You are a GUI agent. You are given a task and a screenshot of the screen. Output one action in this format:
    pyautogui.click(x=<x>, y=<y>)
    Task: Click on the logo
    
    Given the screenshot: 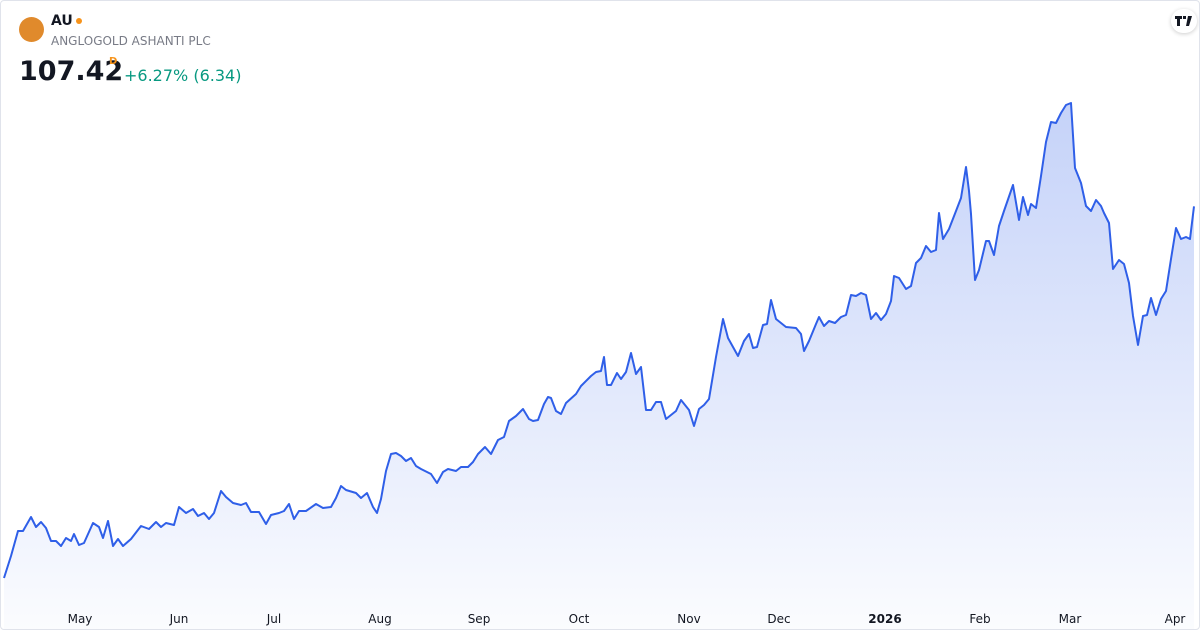 What is the action you would take?
    pyautogui.click(x=31, y=29)
    